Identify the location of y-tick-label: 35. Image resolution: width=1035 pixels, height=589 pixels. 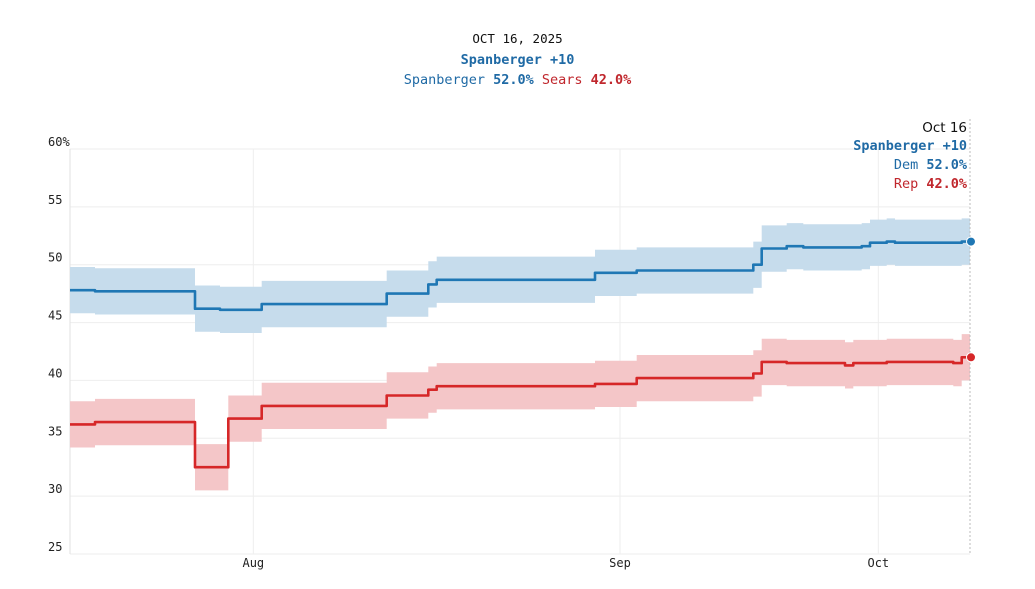
(55, 431).